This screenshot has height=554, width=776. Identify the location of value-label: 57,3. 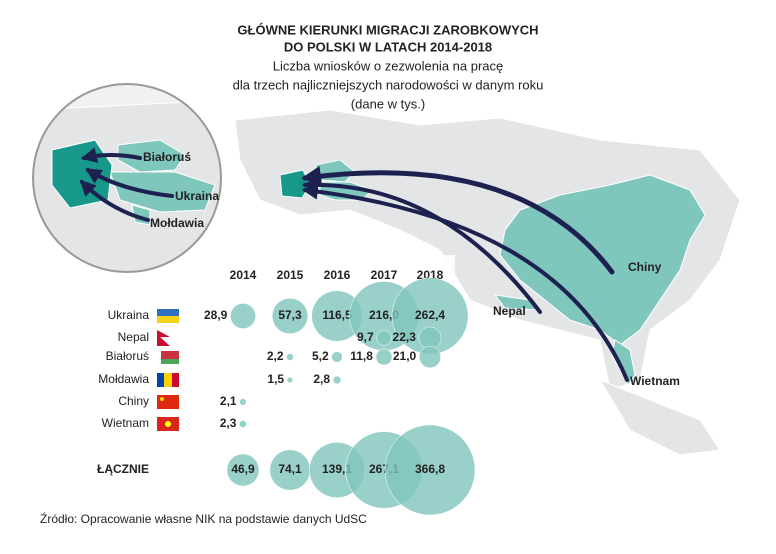
(290, 315).